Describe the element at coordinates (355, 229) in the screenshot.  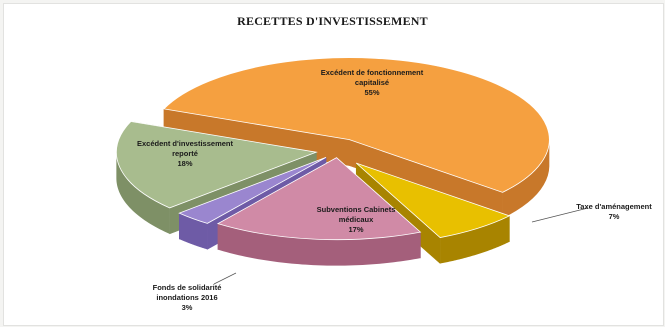
I see `data-label-percent: 17%` at that location.